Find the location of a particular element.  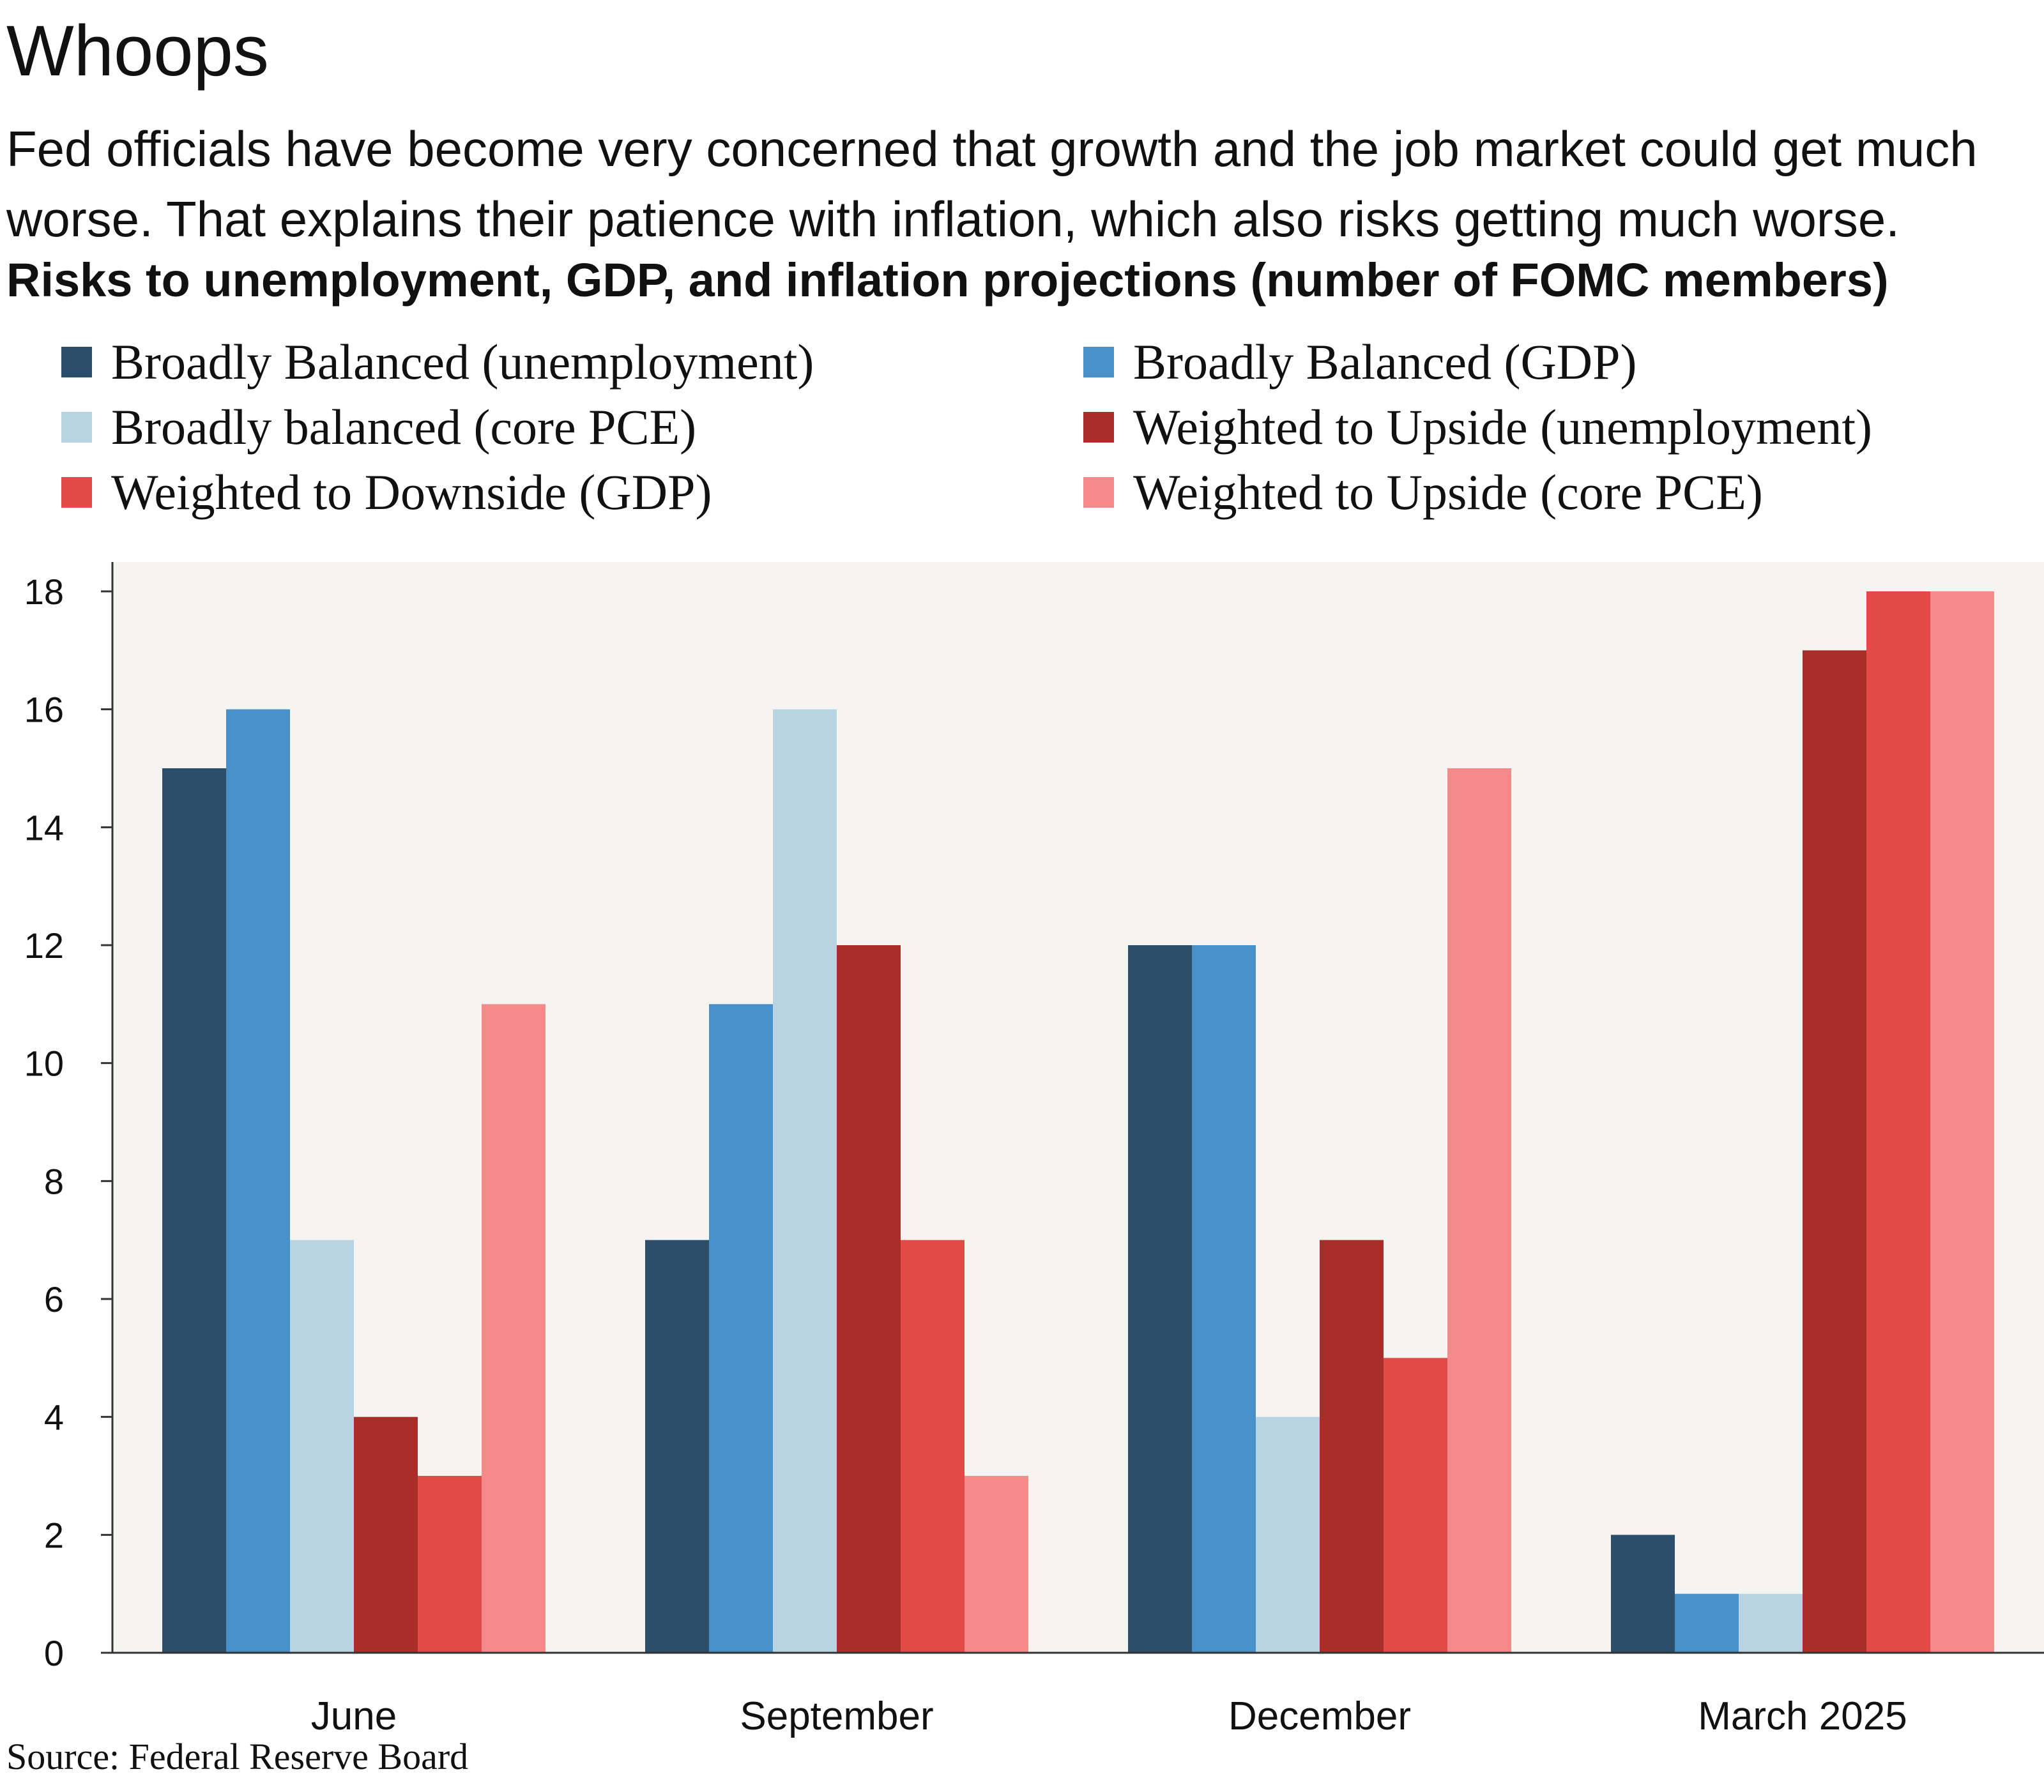

y-tick-label: 16 is located at coordinates (44, 710).